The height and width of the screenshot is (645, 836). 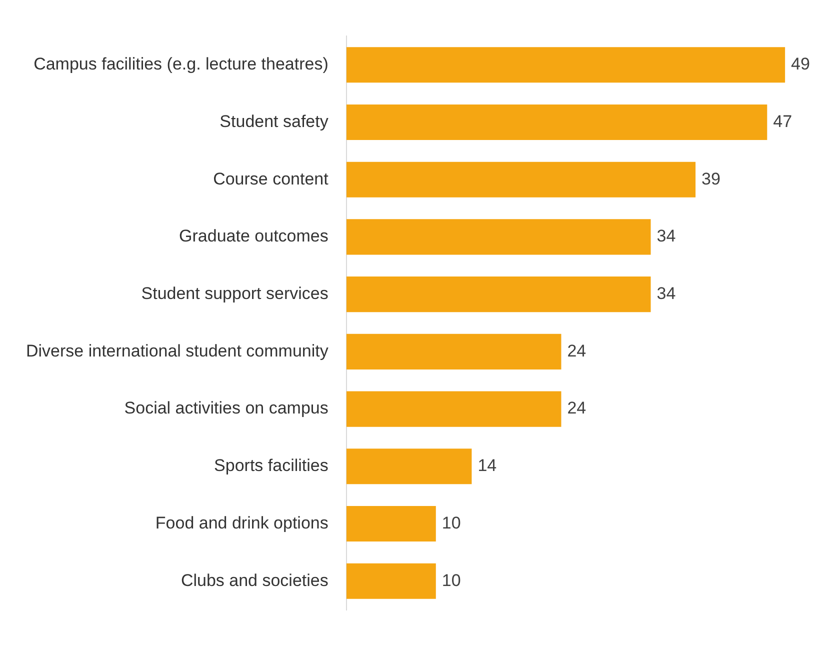 I want to click on y-tick-label: Social activities on campus, so click(x=226, y=408).